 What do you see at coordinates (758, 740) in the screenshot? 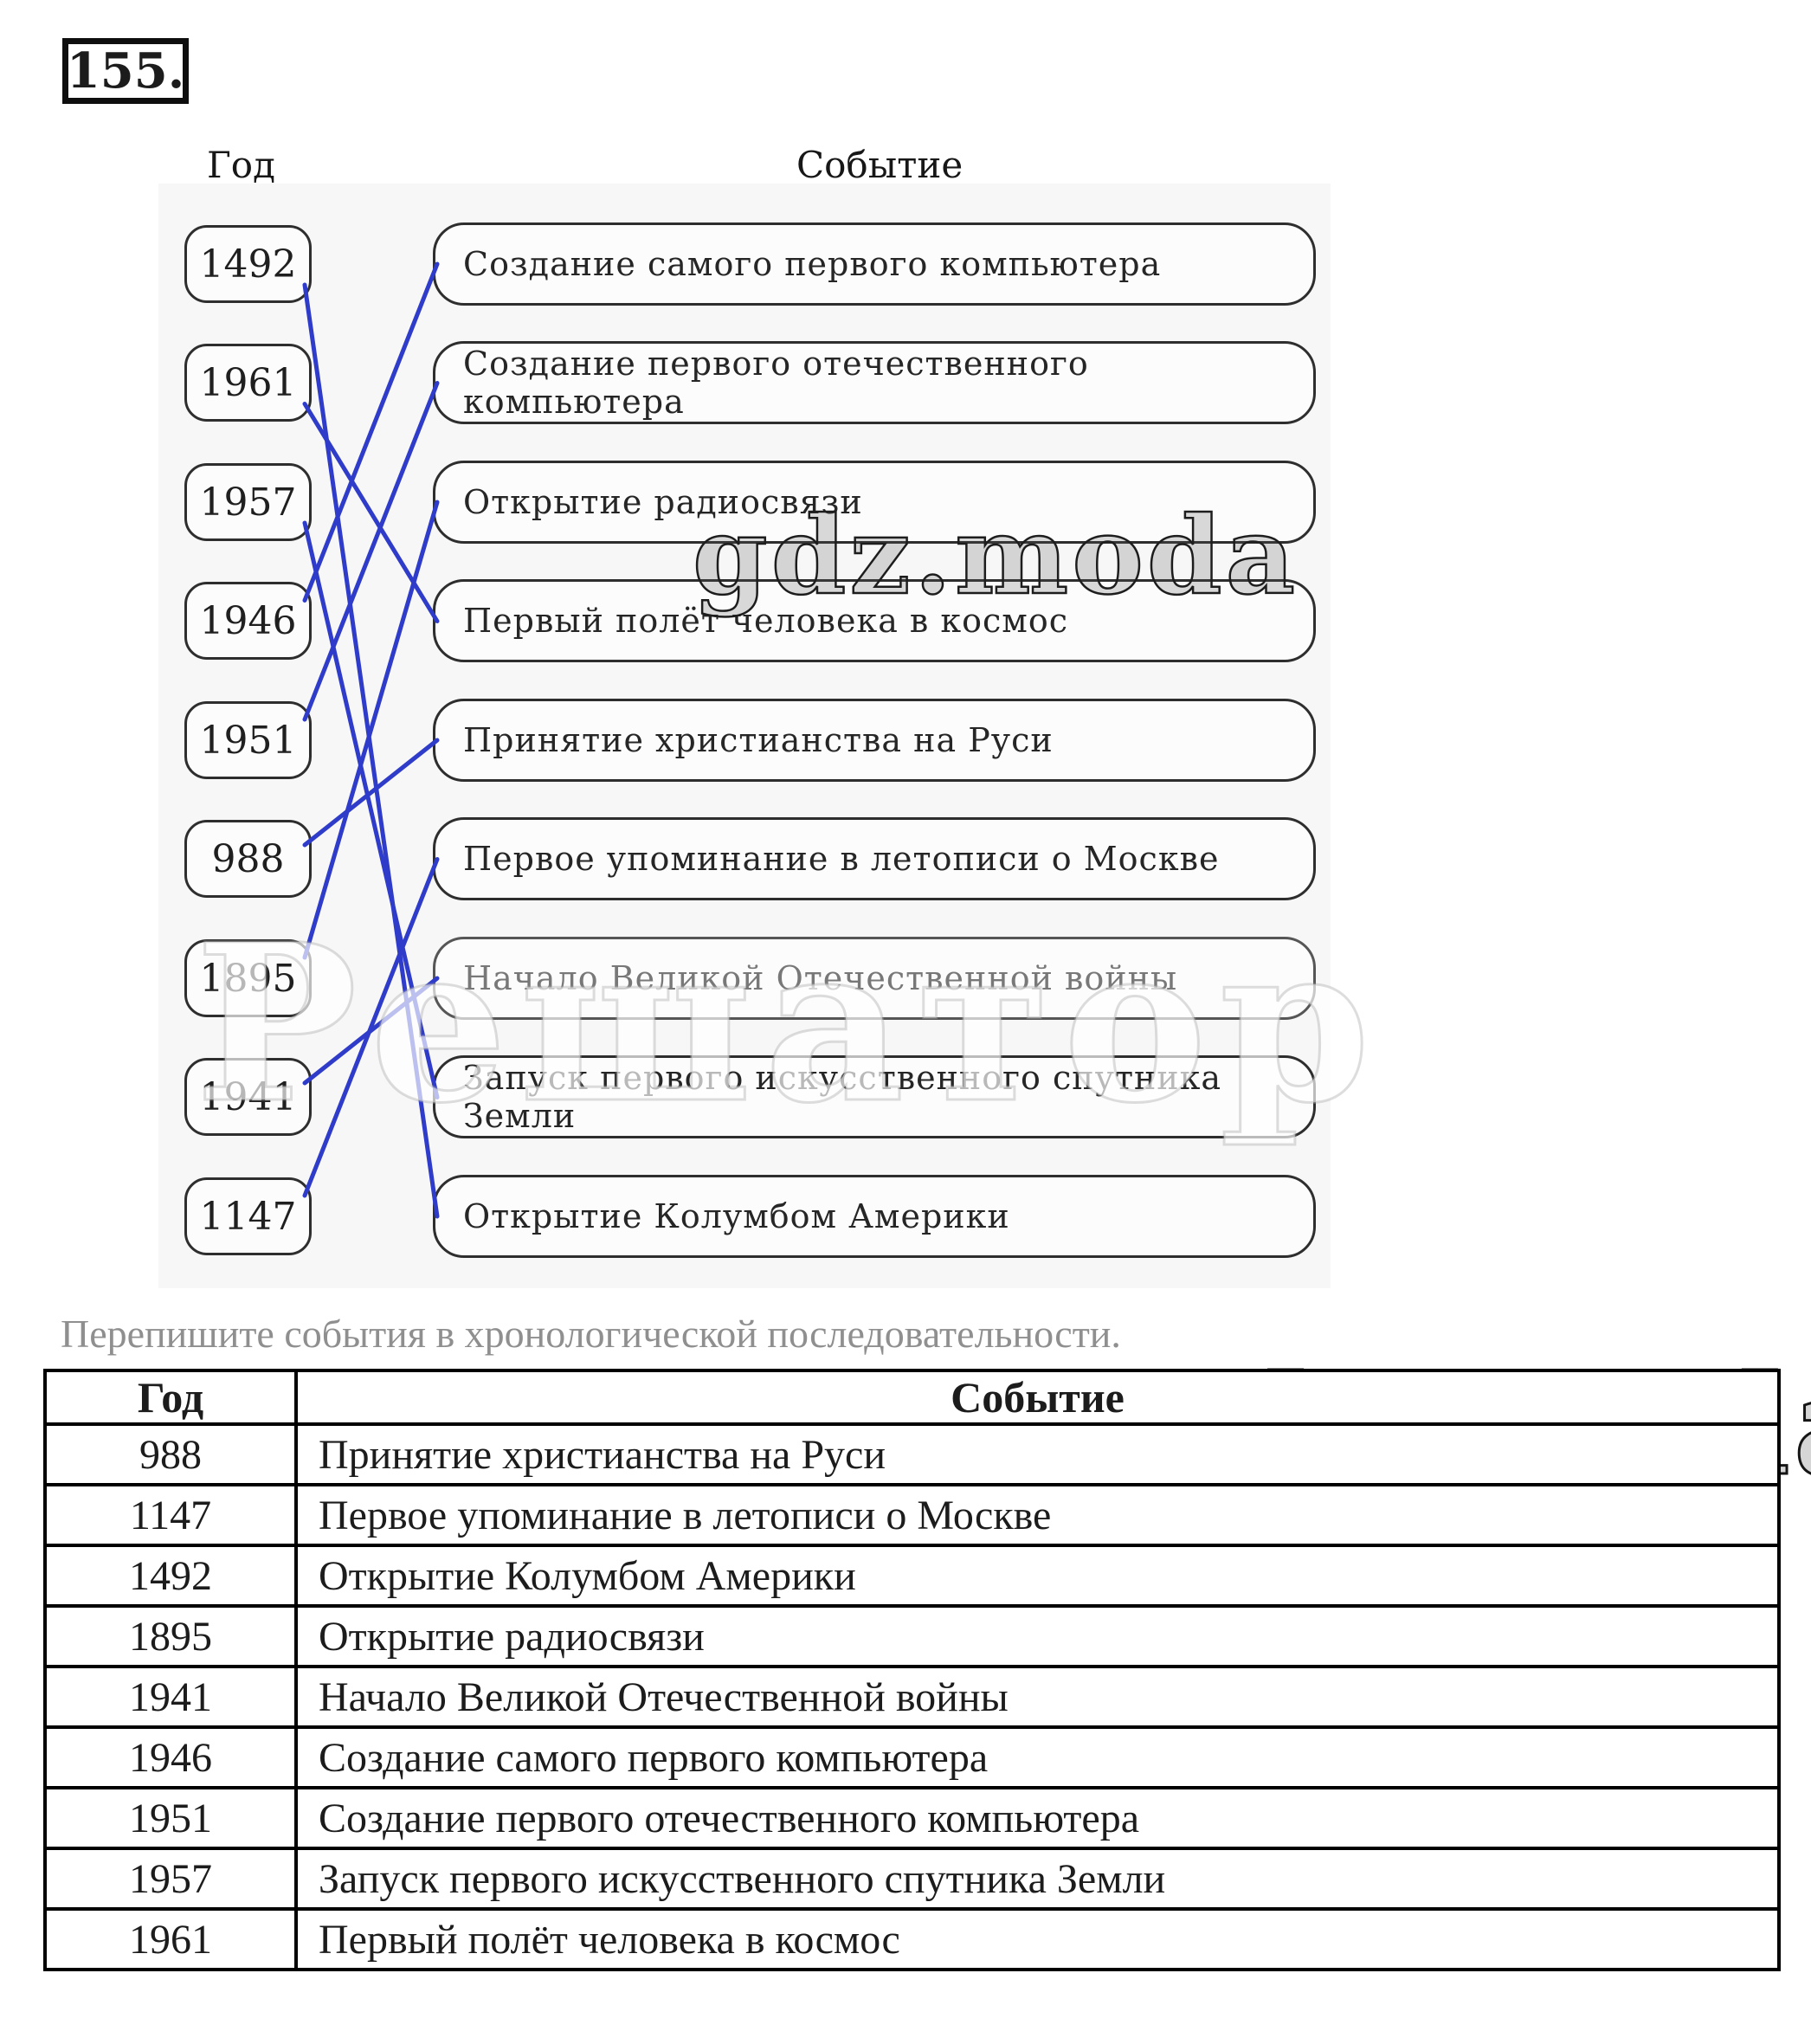
I see `event-label: Принятие христианства на Руси` at bounding box center [758, 740].